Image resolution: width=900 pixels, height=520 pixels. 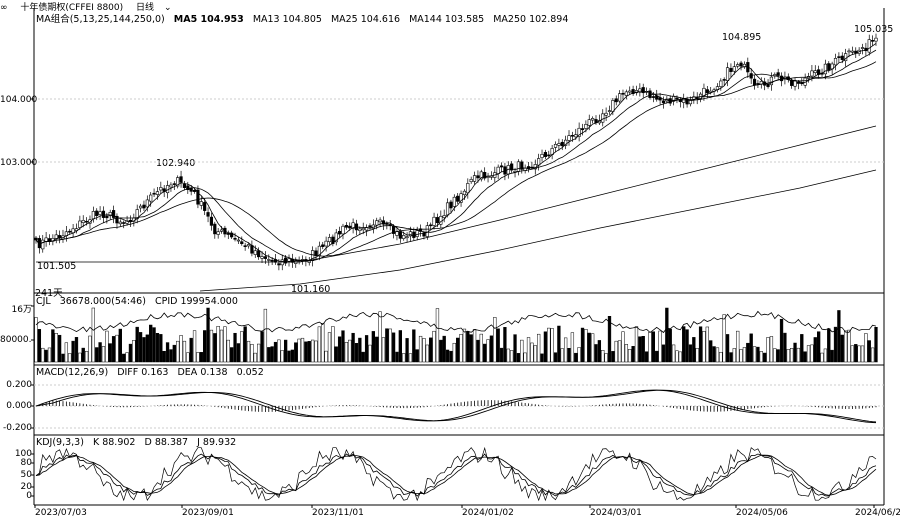 I want to click on macd-diff: DIFF 0.163, so click(x=143, y=372).